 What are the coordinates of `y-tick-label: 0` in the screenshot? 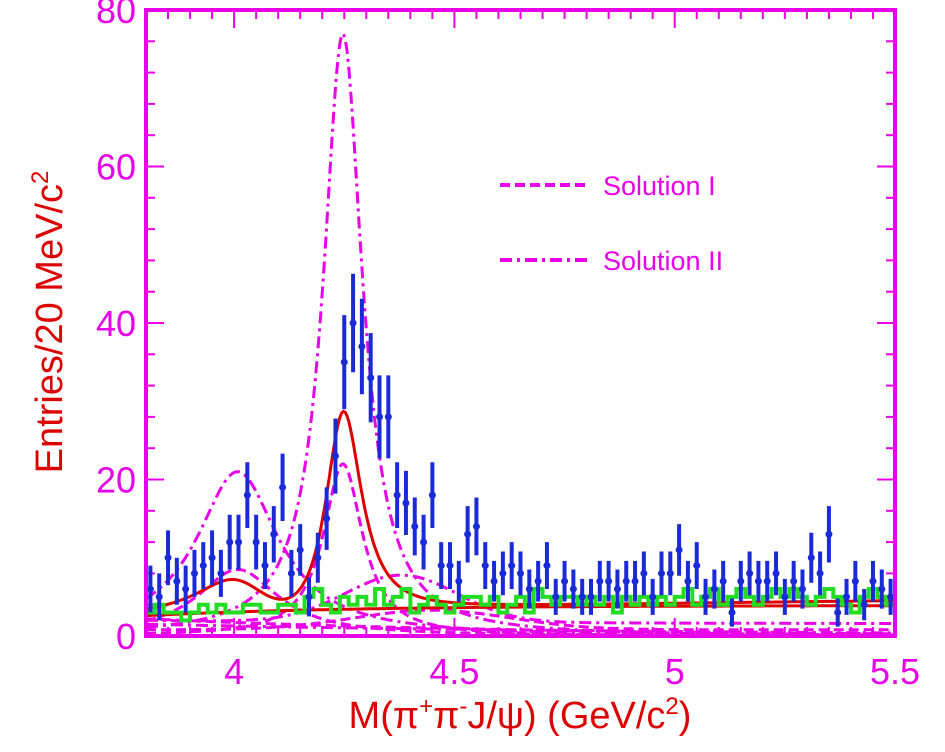 It's located at (126, 636).